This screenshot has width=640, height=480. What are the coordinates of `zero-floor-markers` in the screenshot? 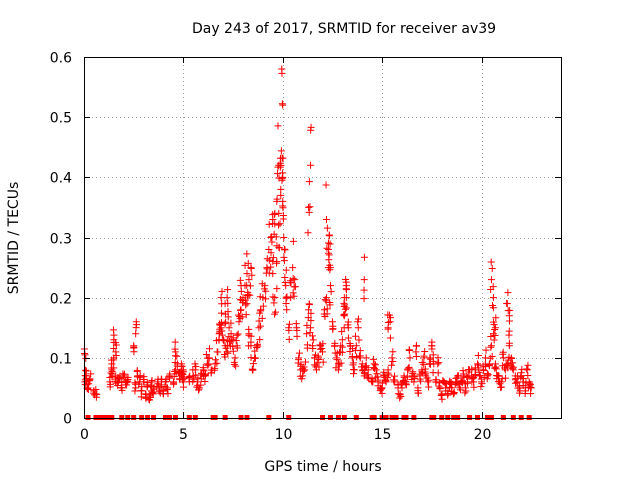 It's located at (308, 417).